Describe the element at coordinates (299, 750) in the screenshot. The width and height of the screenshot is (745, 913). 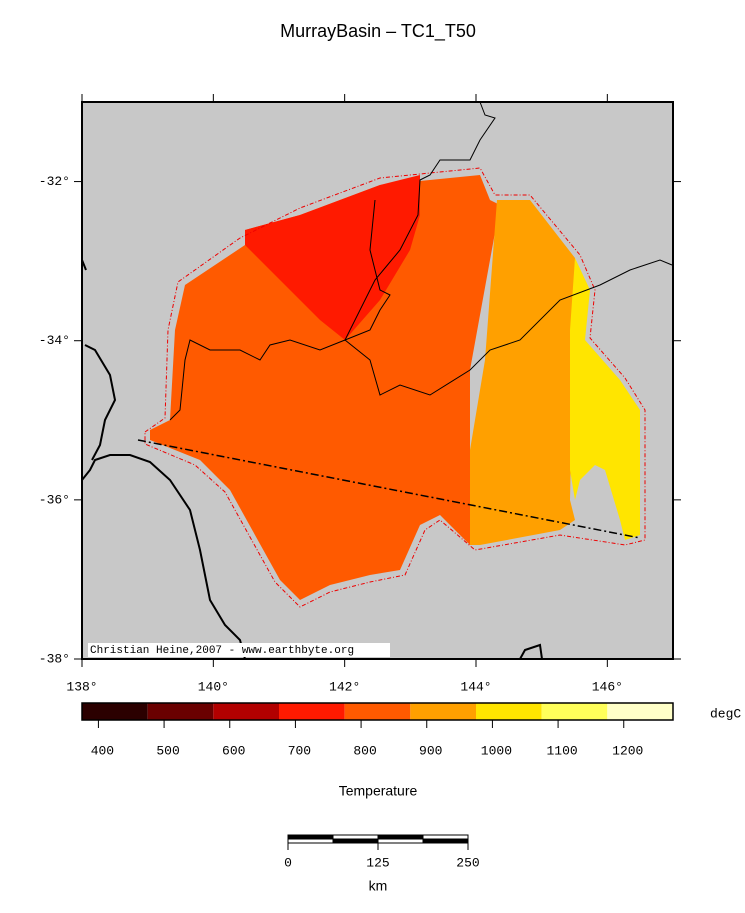
I see `colorbar-tick-label: 700` at that location.